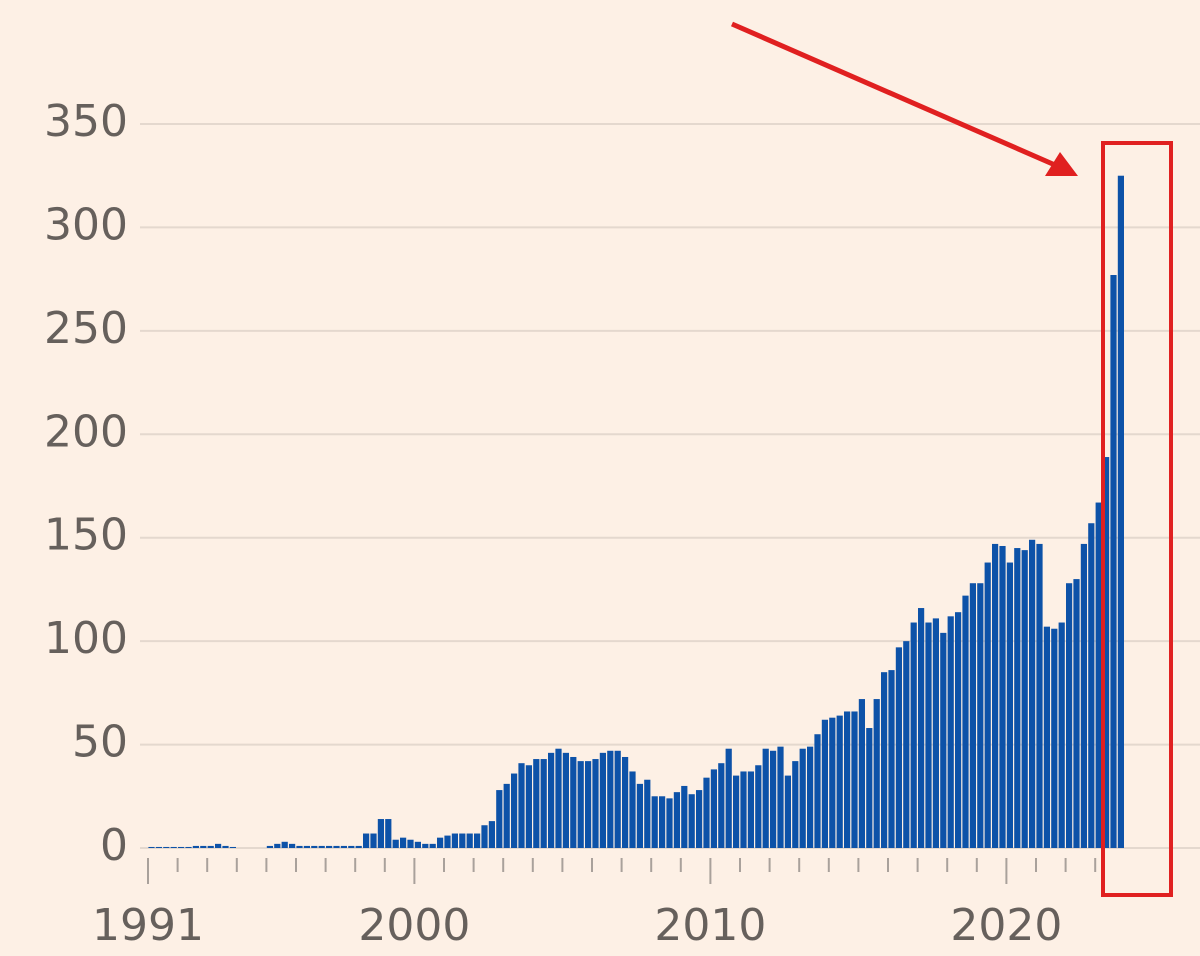 Image resolution: width=1200 pixels, height=956 pixels. Describe the element at coordinates (86, 431) in the screenshot. I see `y-tick-label: 200` at that location.